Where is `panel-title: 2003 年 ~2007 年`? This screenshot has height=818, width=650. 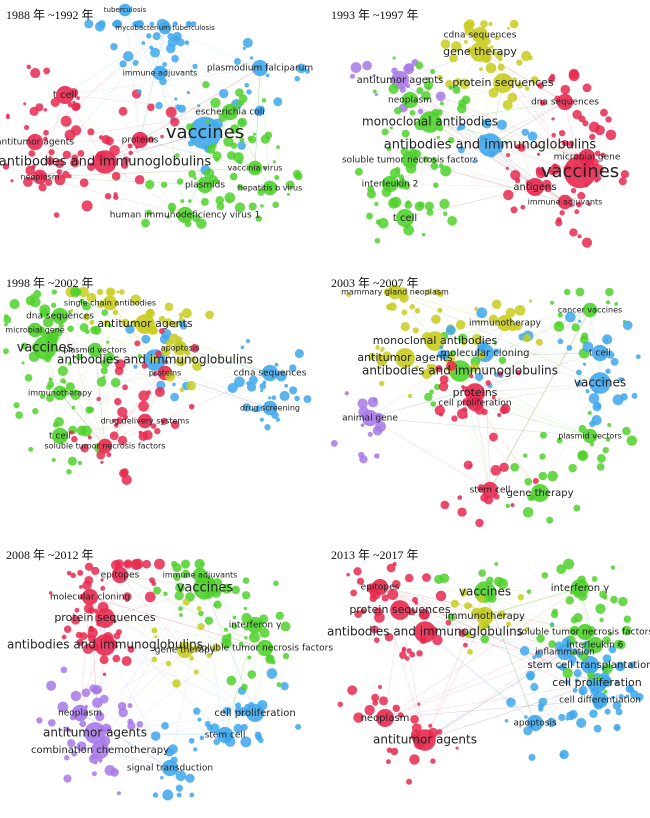
panel-title: 2003 年 ~2007 年 is located at coordinates (375, 283).